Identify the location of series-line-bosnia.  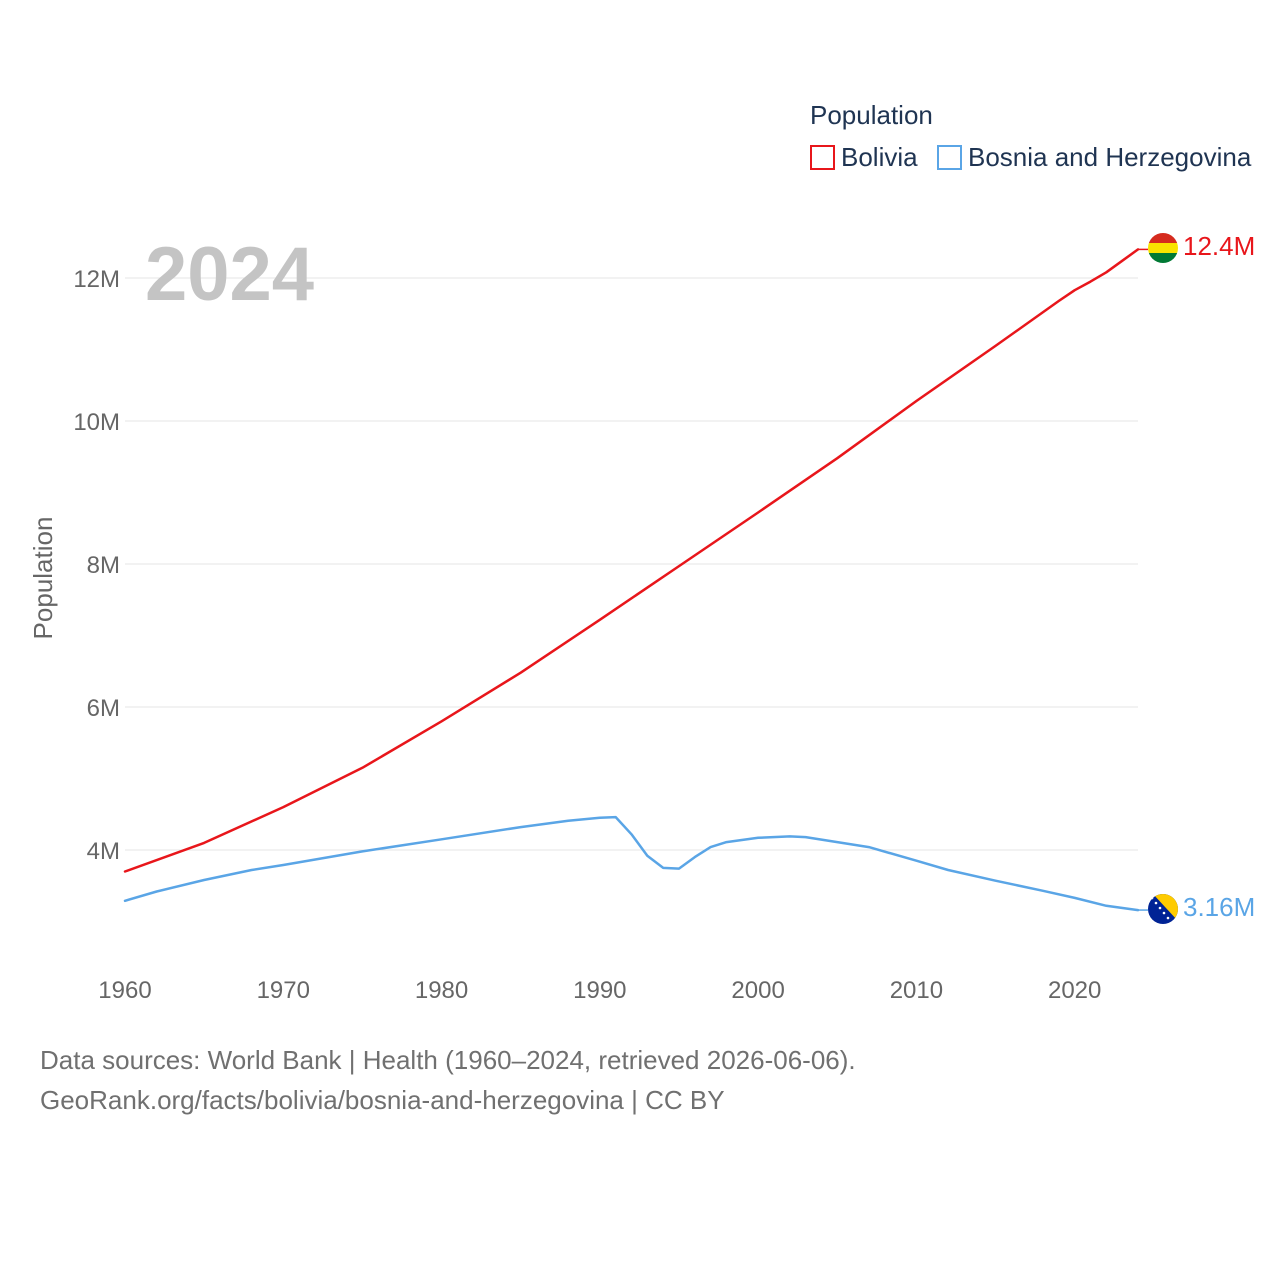
(631, 863).